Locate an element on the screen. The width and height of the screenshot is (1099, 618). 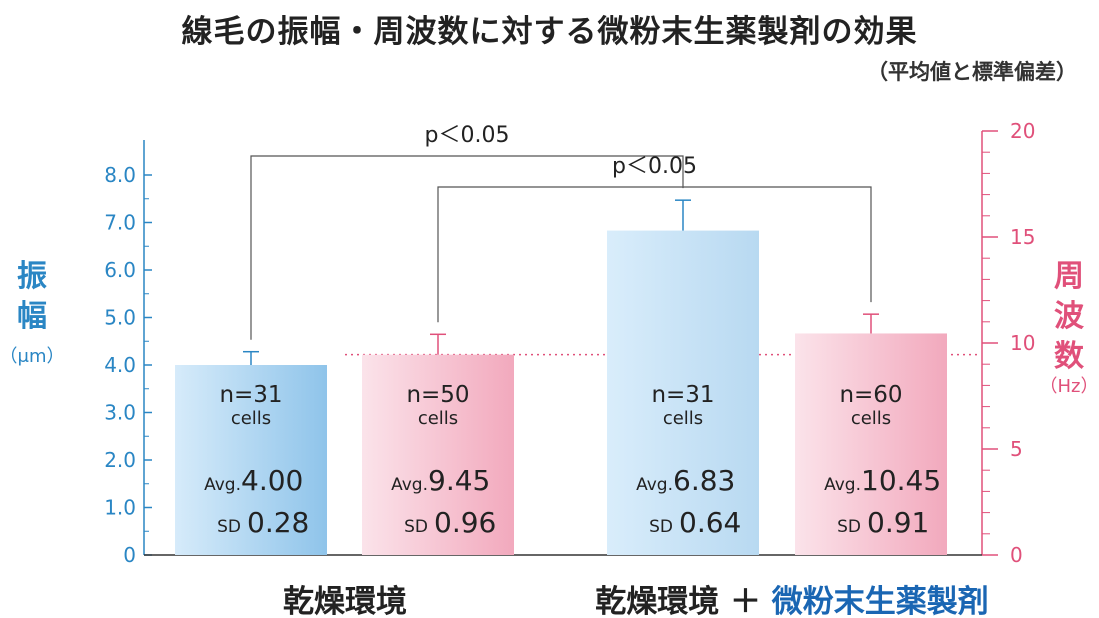
right-axis-label-char: 周 is located at coordinates (1069, 276).